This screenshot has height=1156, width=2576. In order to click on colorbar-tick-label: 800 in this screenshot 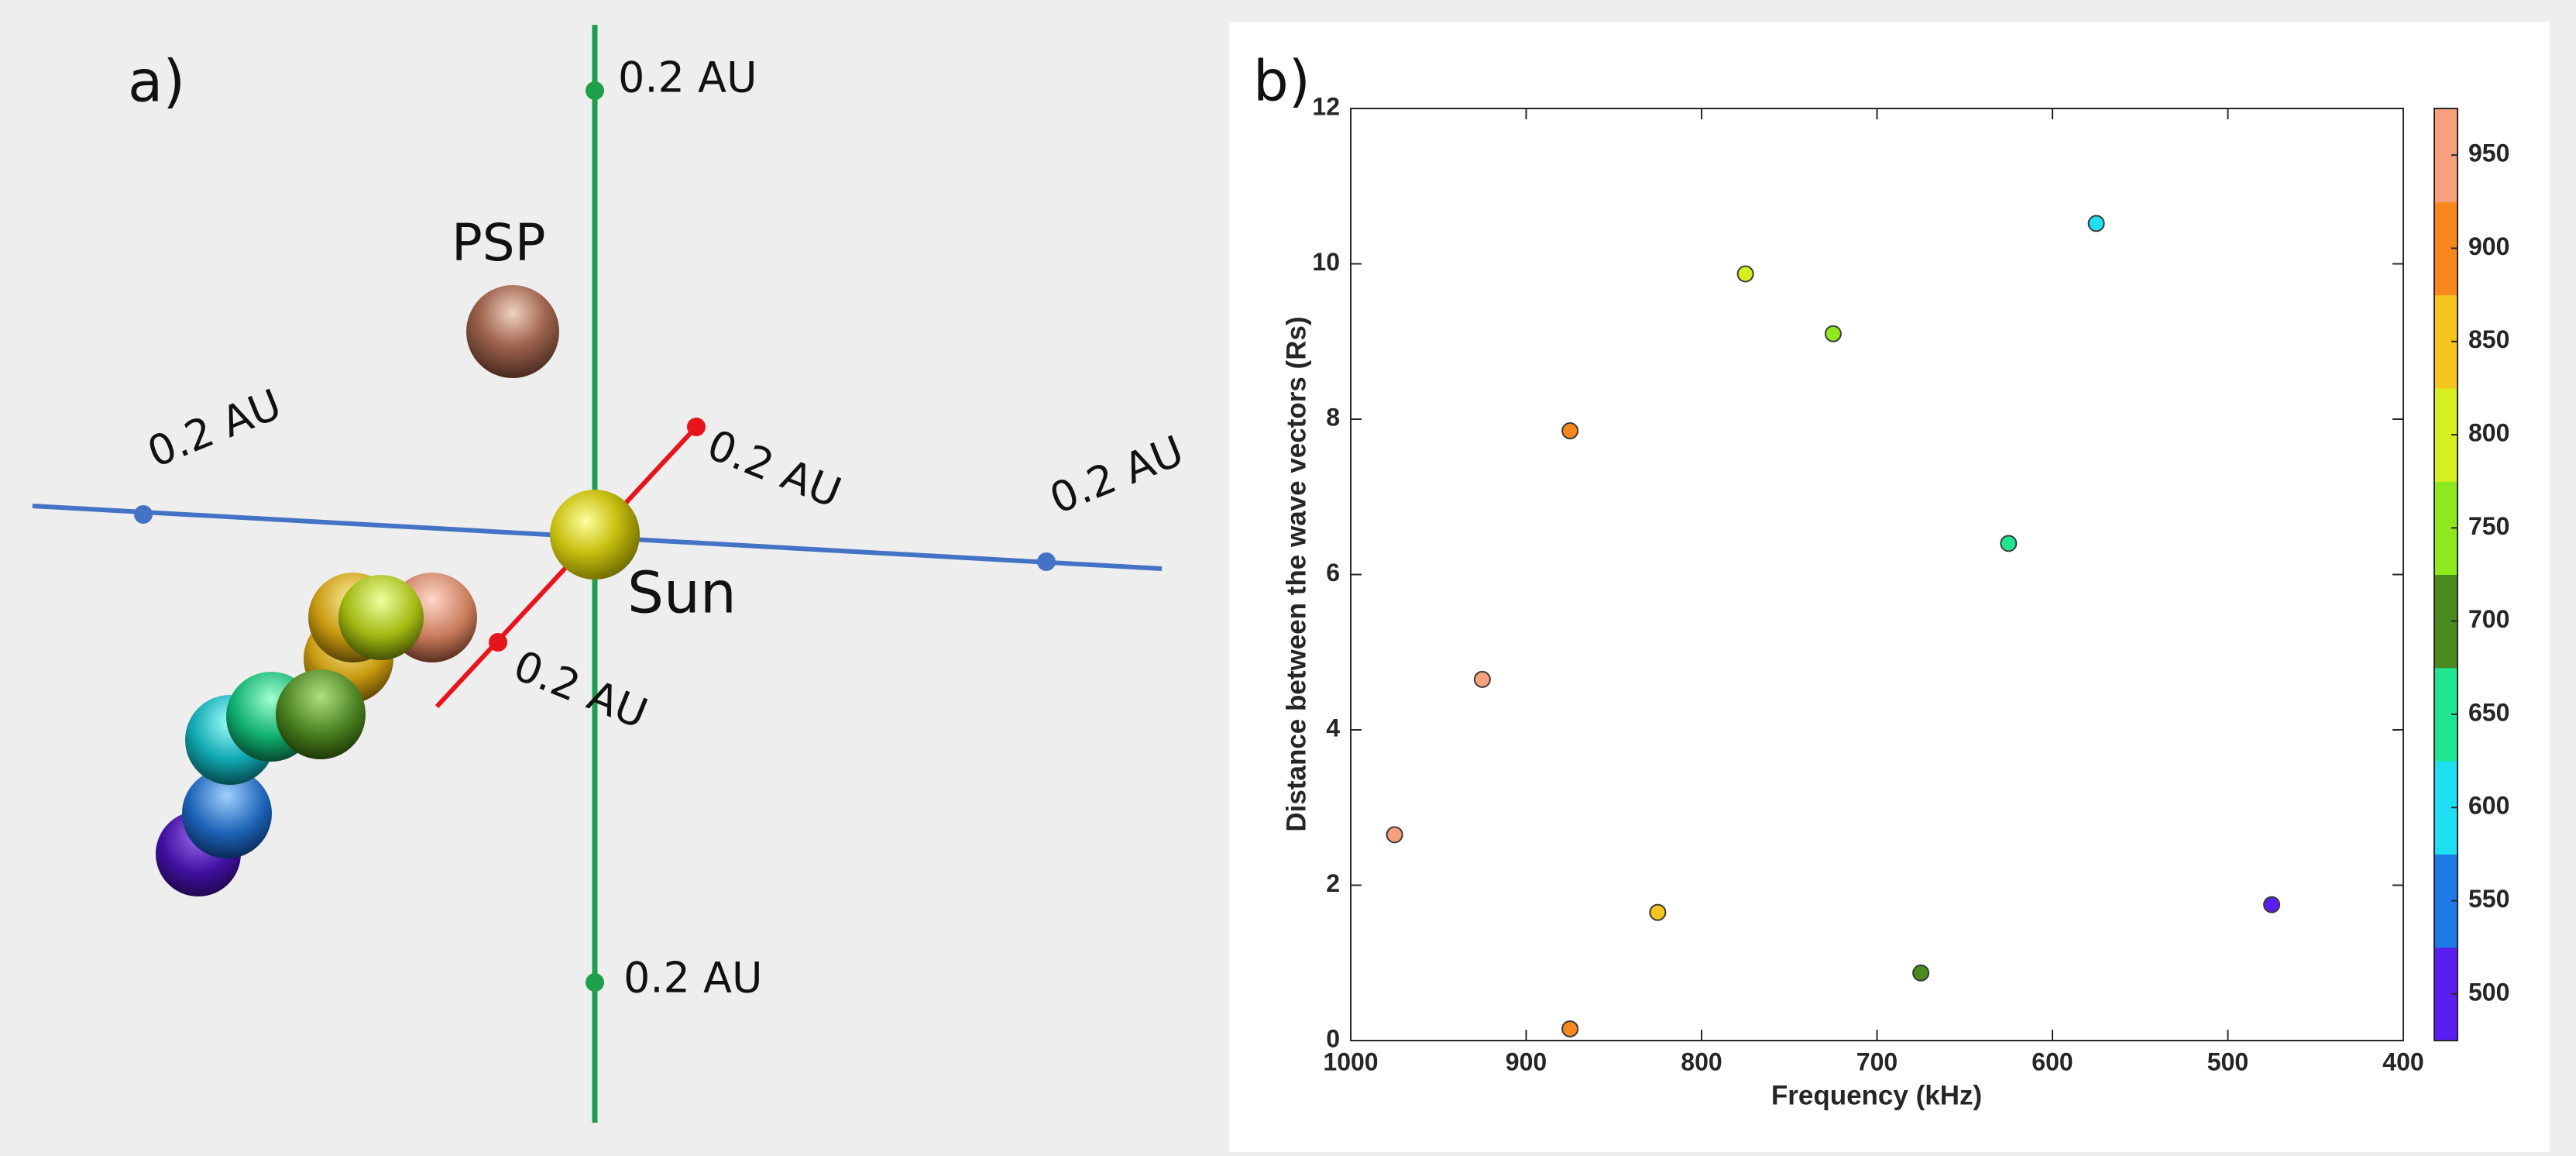, I will do `click(2488, 433)`.